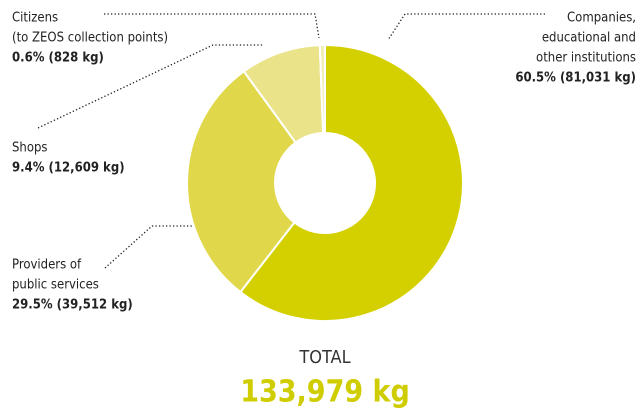 Image resolution: width=639 pixels, height=412 pixels. Describe the element at coordinates (586, 58) in the screenshot. I see `slice-label: other institutions` at that location.